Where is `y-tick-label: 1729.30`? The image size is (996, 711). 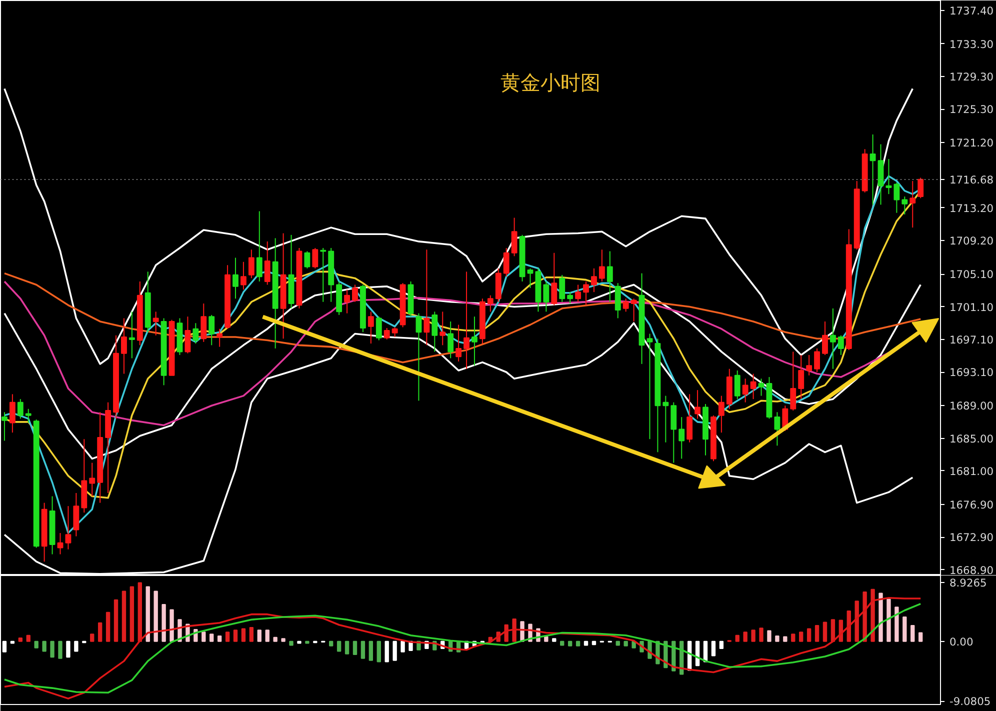
y-tick-label: 1729.30 is located at coordinates (972, 77).